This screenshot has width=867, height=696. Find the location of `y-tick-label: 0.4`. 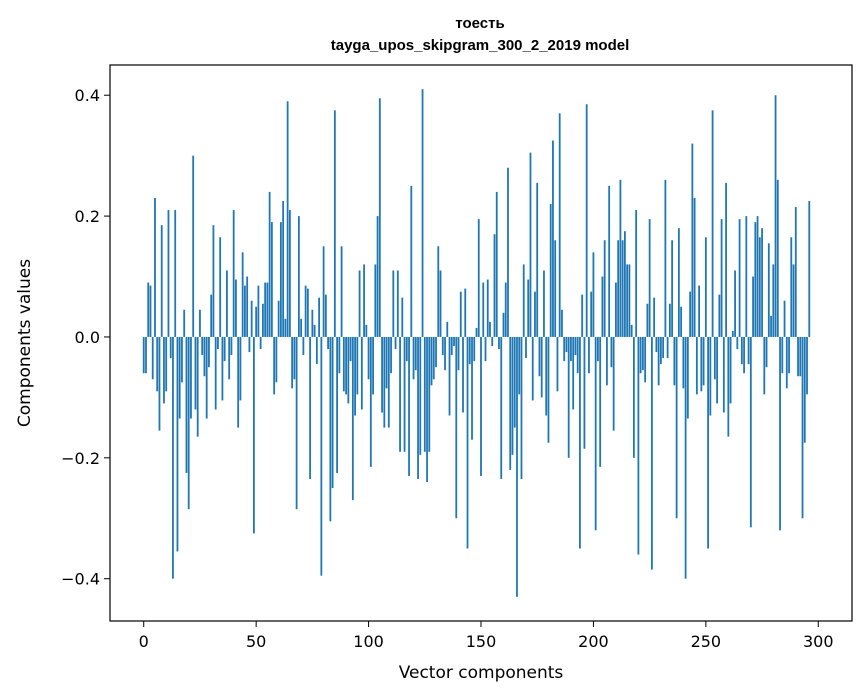

y-tick-label: 0.4 is located at coordinates (87, 95).